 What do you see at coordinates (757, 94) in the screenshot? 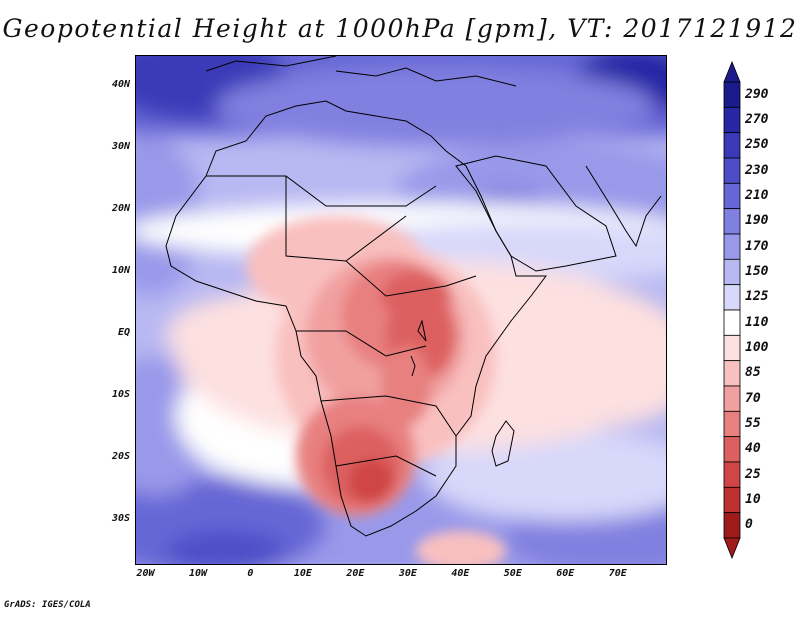
I see `colorbar-level-label: 290` at bounding box center [757, 94].